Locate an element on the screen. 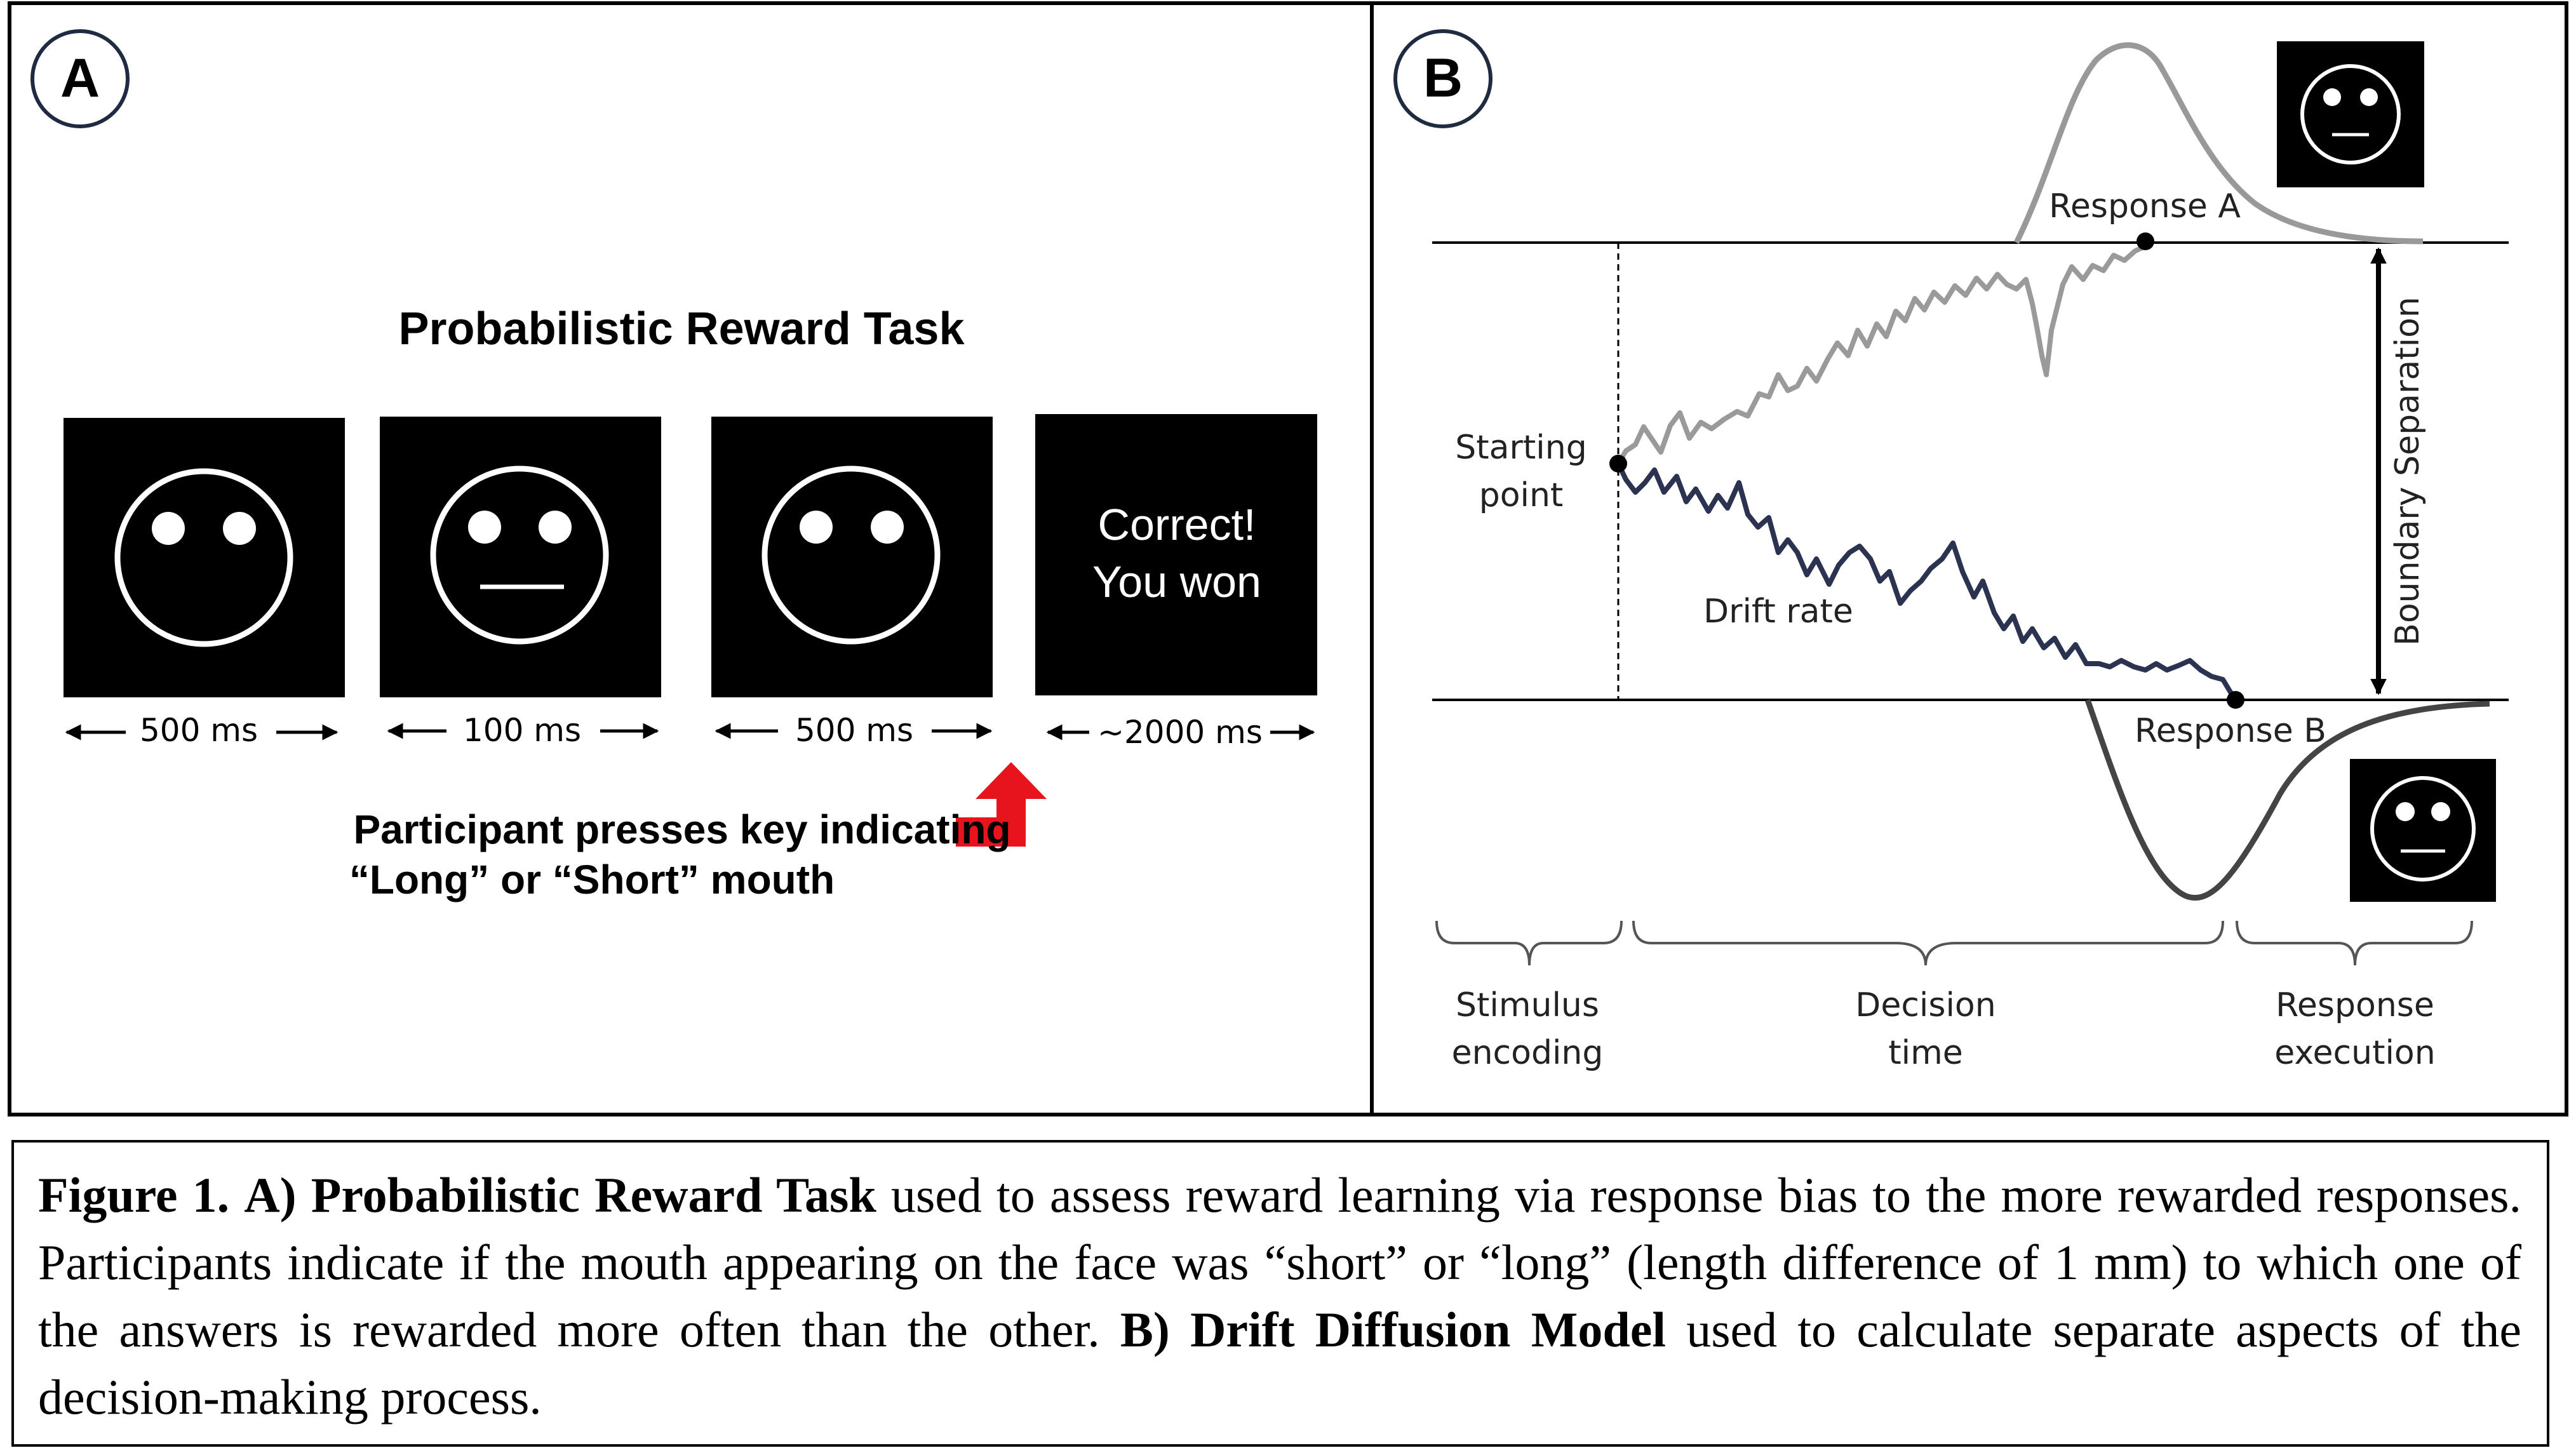 The height and width of the screenshot is (1448, 2576). phase-3-label-2: execution is located at coordinates (2354, 1053).